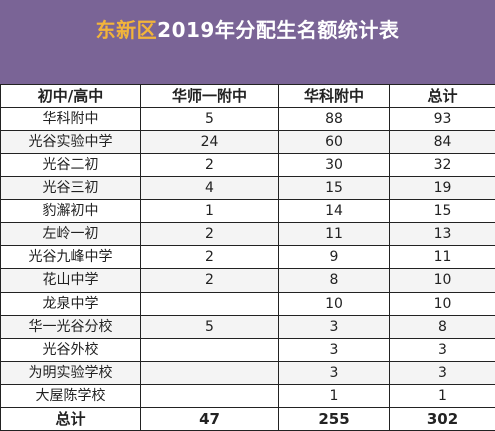 This screenshot has width=495, height=431. I want to click on huashi-count: 1, so click(209, 211).